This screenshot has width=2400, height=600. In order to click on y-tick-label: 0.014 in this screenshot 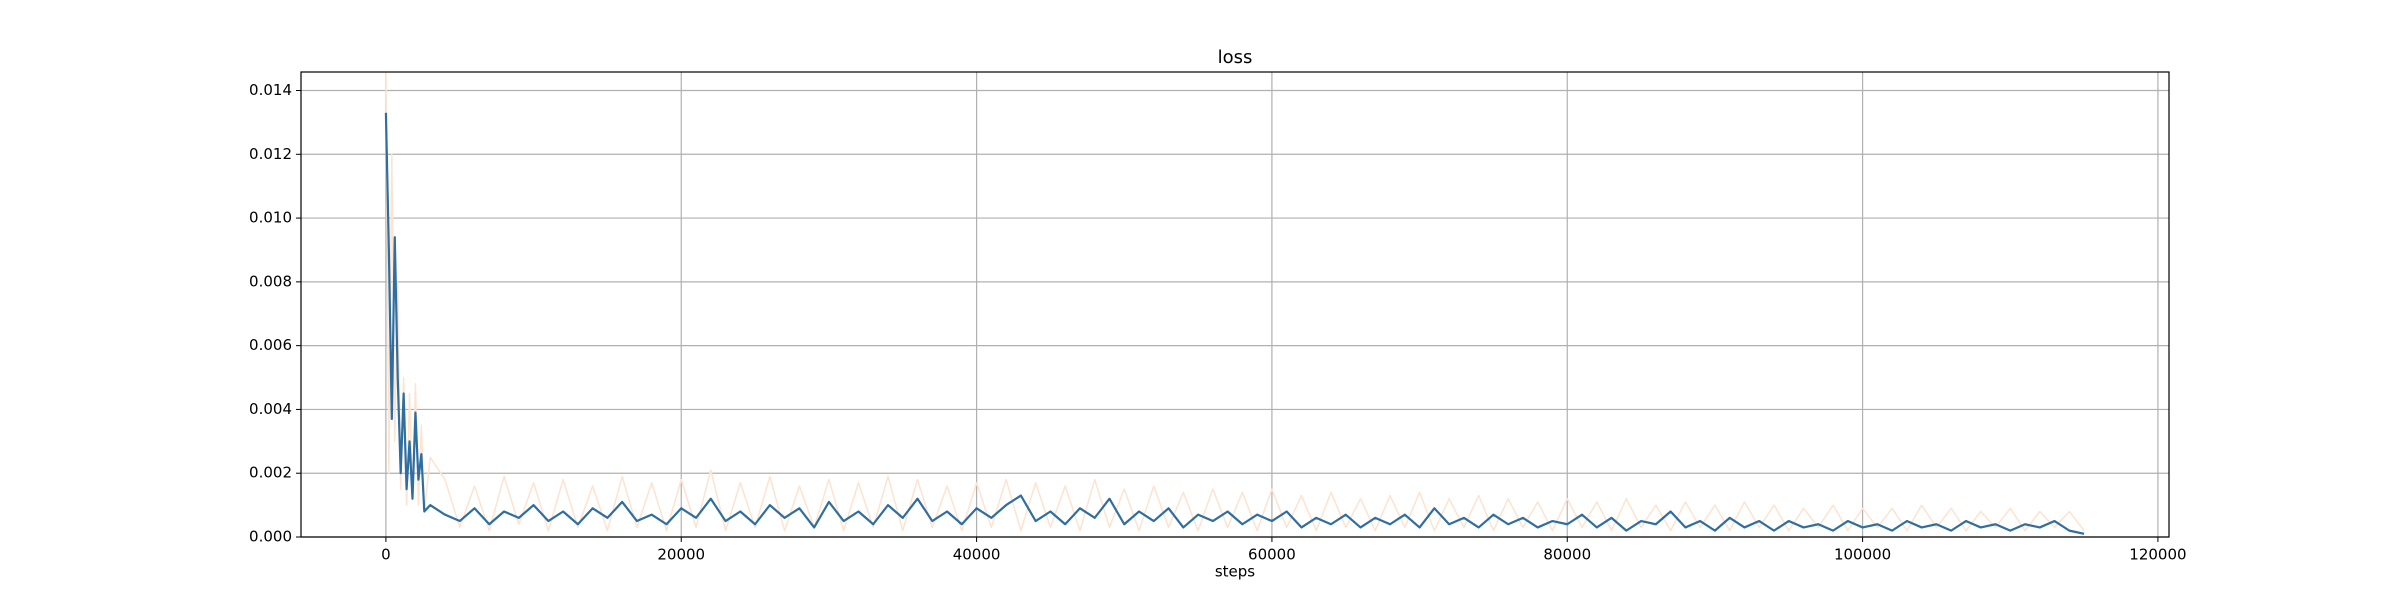, I will do `click(270, 90)`.